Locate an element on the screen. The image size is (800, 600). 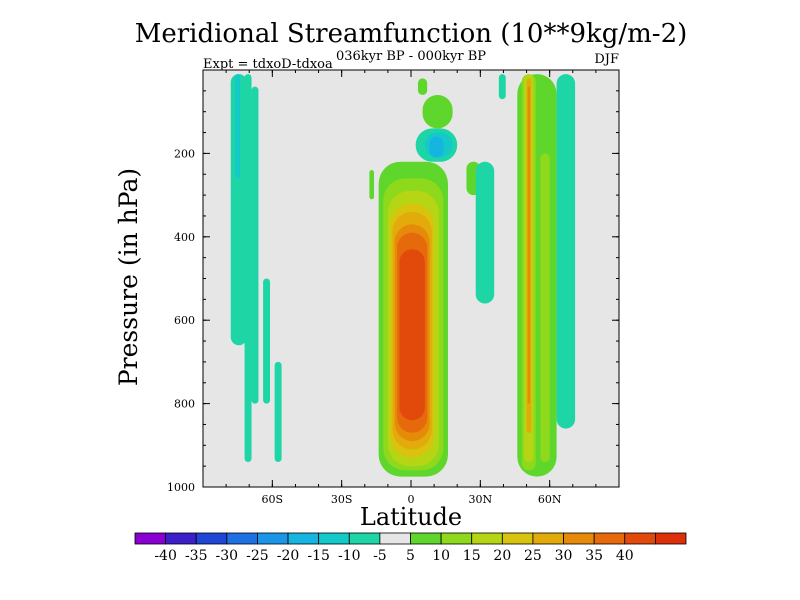
colorbar-label: -25 is located at coordinates (257, 556).